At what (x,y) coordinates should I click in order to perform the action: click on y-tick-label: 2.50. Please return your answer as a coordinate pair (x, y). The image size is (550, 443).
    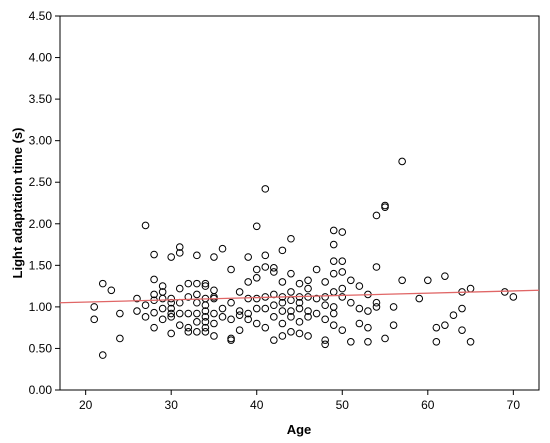
    Looking at the image, I should click on (41, 182).